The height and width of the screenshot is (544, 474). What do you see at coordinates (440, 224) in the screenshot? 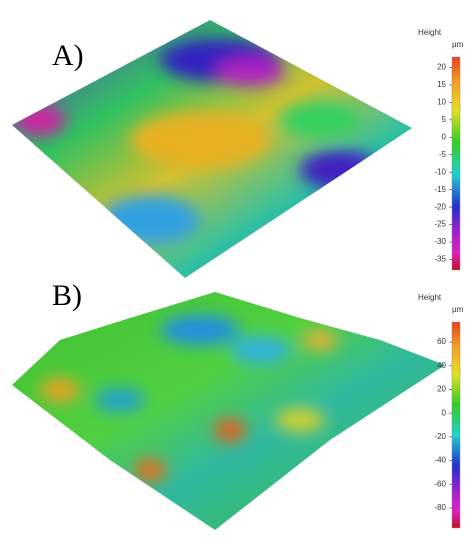
I see `tick-label: -25` at bounding box center [440, 224].